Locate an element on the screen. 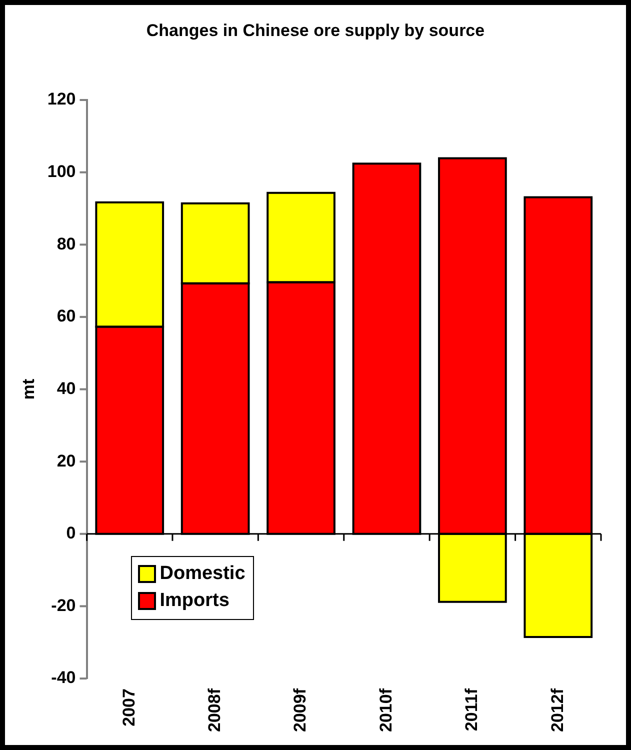 The width and height of the screenshot is (631, 750). y-axis-title: mt is located at coordinates (28, 389).